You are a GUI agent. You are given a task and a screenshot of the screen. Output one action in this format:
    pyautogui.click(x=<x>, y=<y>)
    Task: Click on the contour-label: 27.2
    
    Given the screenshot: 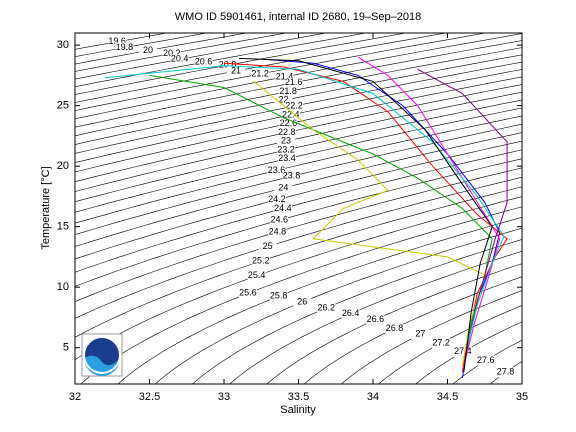 What is the action you would take?
    pyautogui.click(x=441, y=342)
    